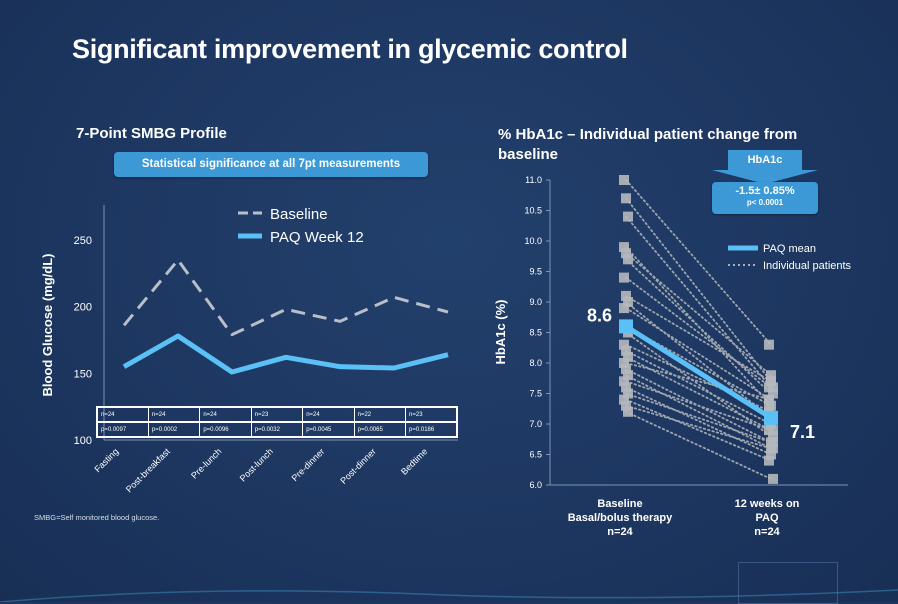 This screenshot has height=604, width=898. What do you see at coordinates (535, 394) in the screenshot?
I see `y-tick-label: 7.5` at bounding box center [535, 394].